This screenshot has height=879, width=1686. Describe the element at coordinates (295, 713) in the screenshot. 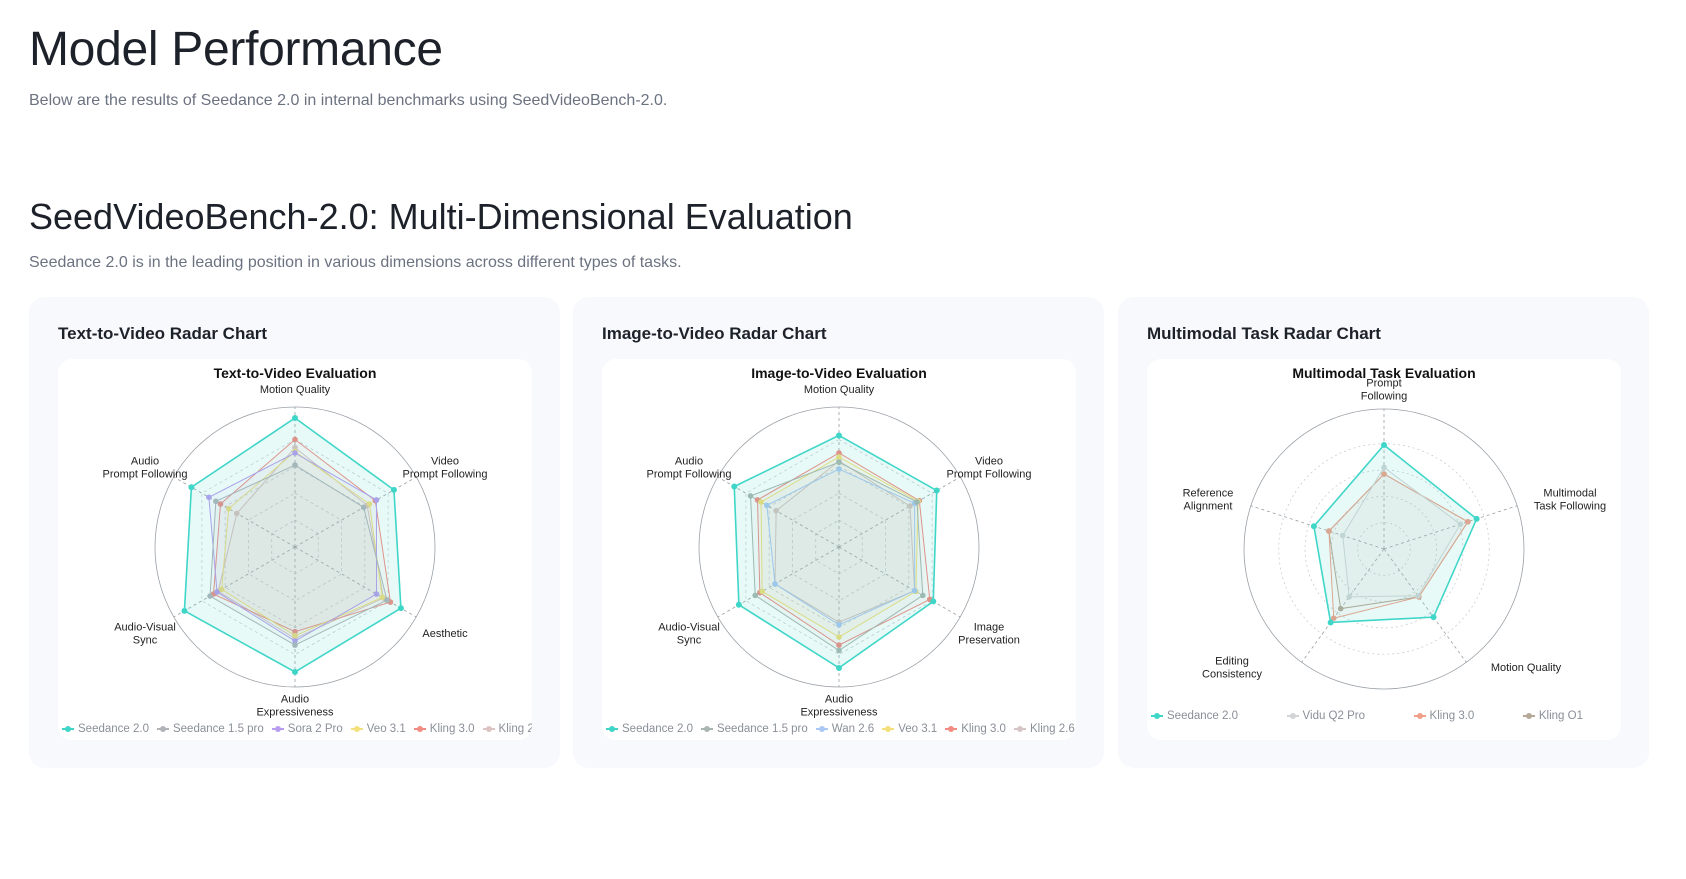

I see `axis-label-line: Expressiveness` at that location.